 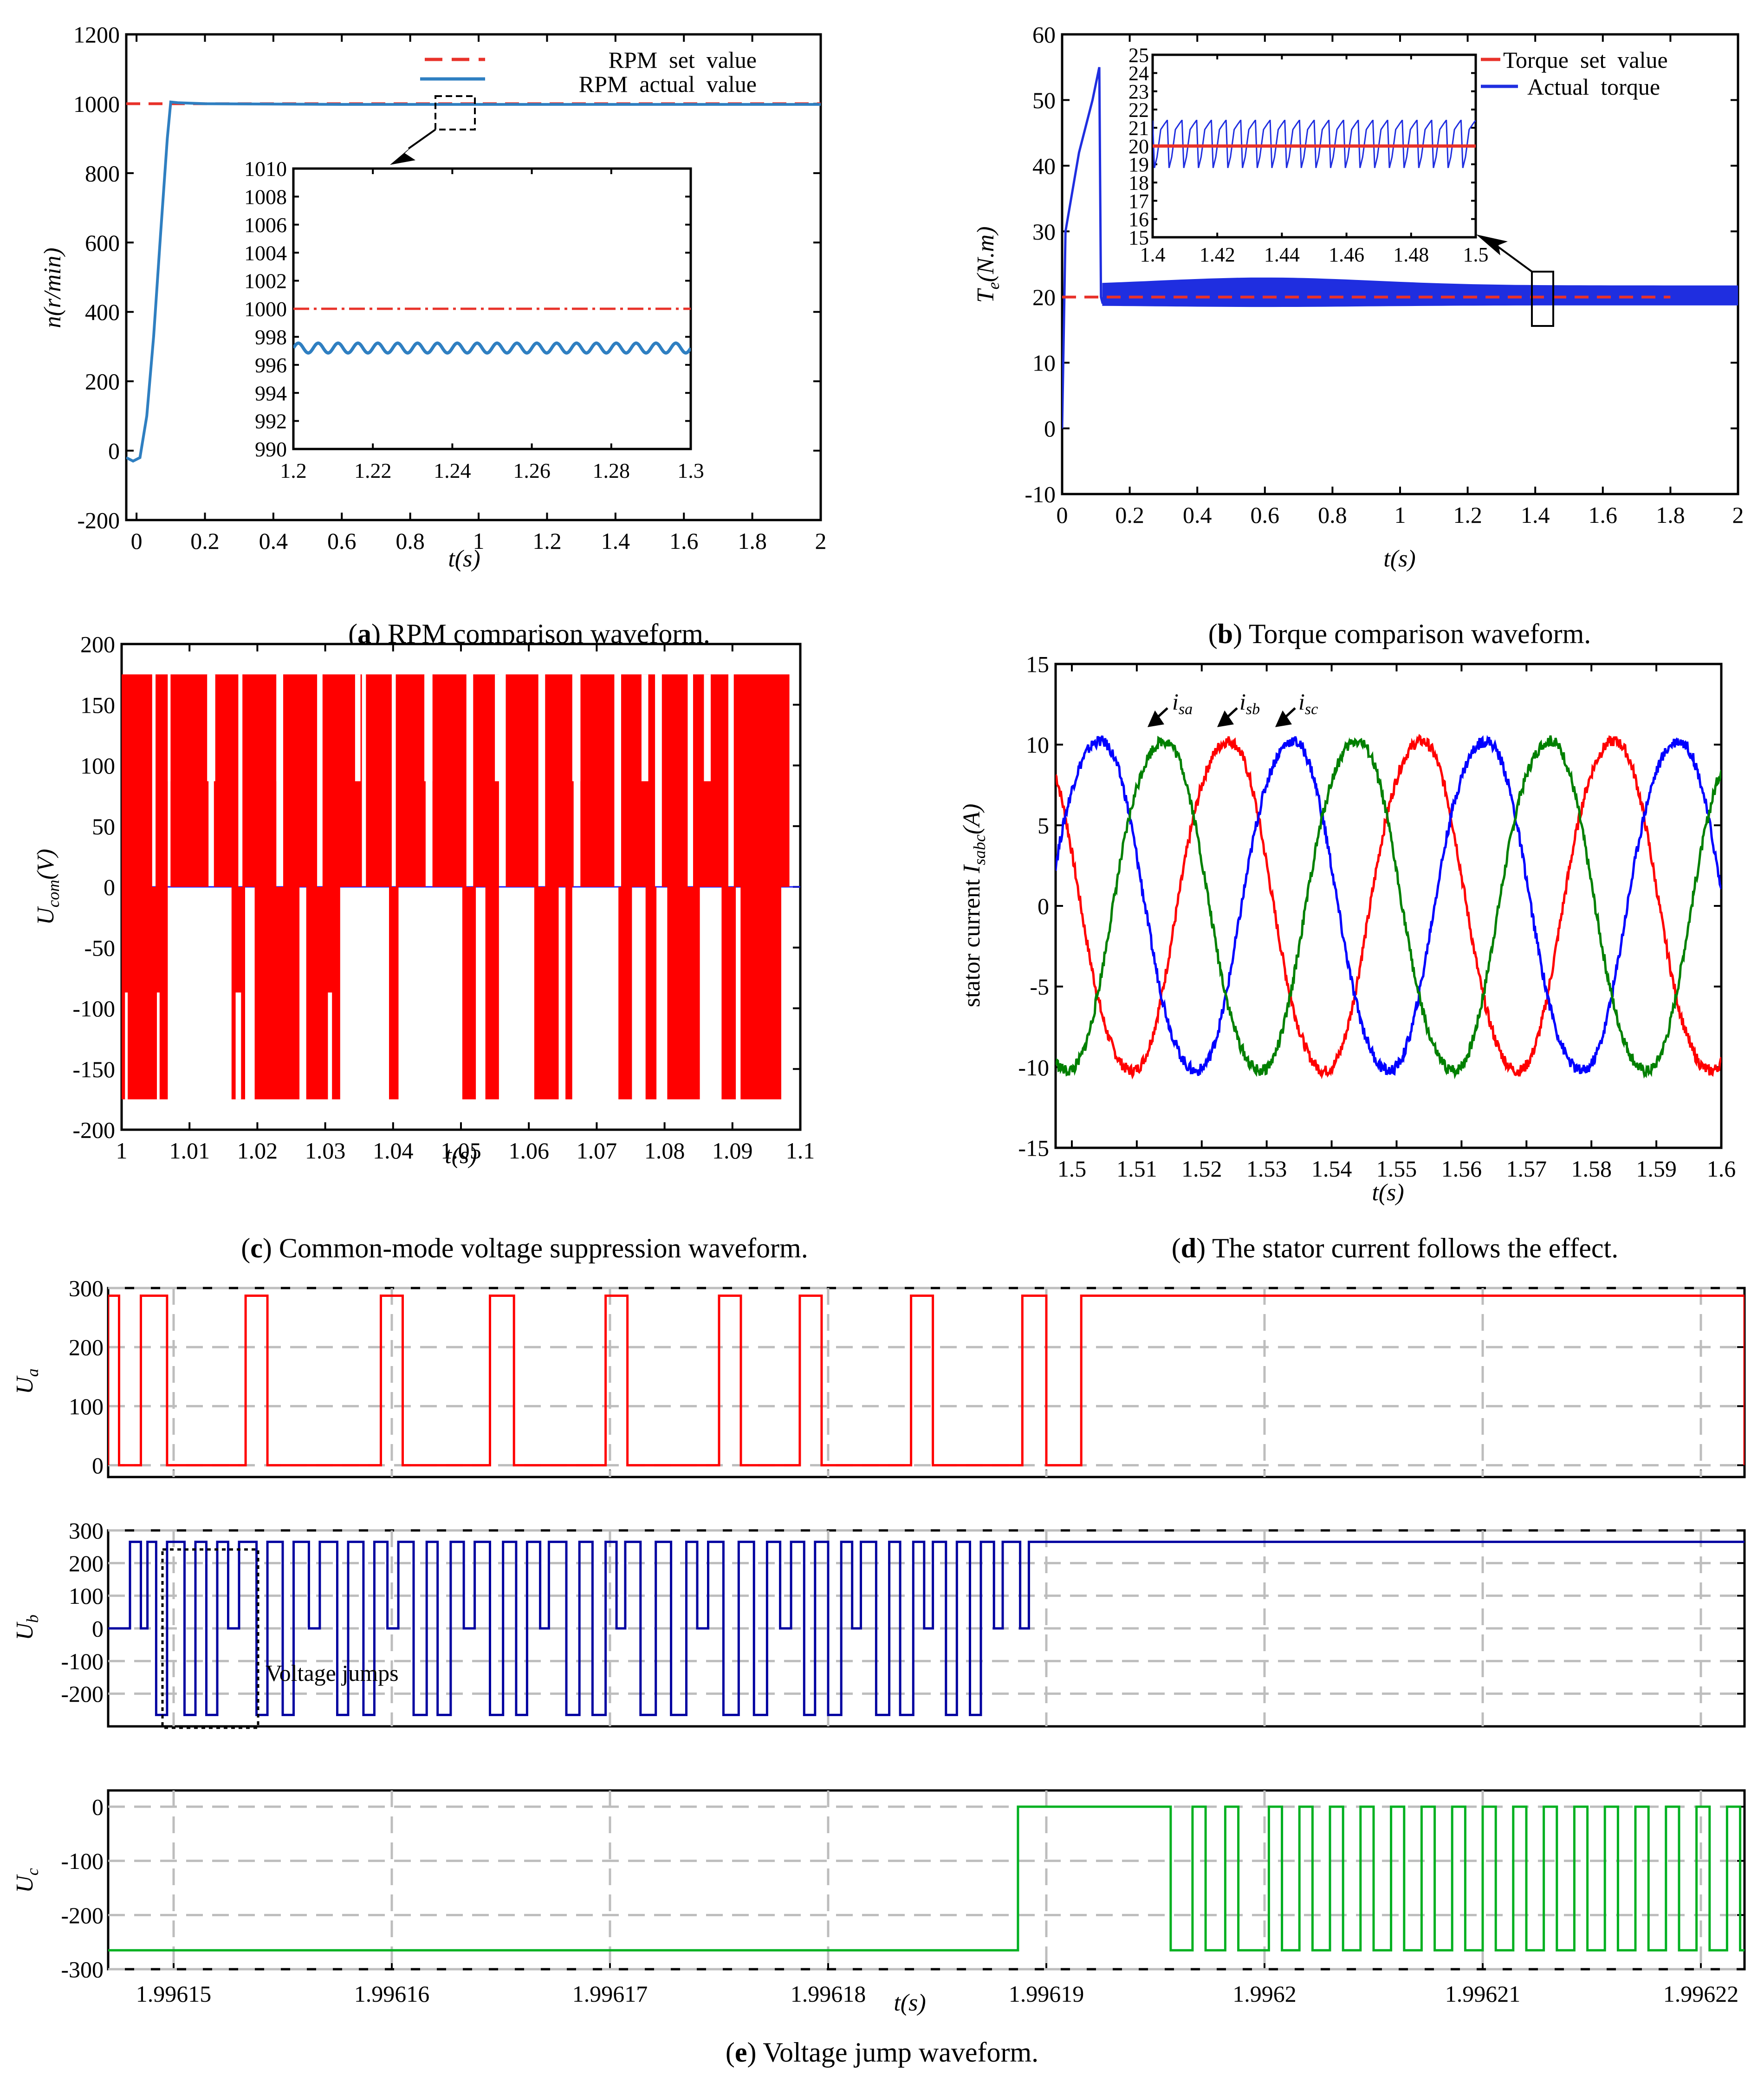 I want to click on x-tick-label: 1.99616, so click(x=392, y=1994).